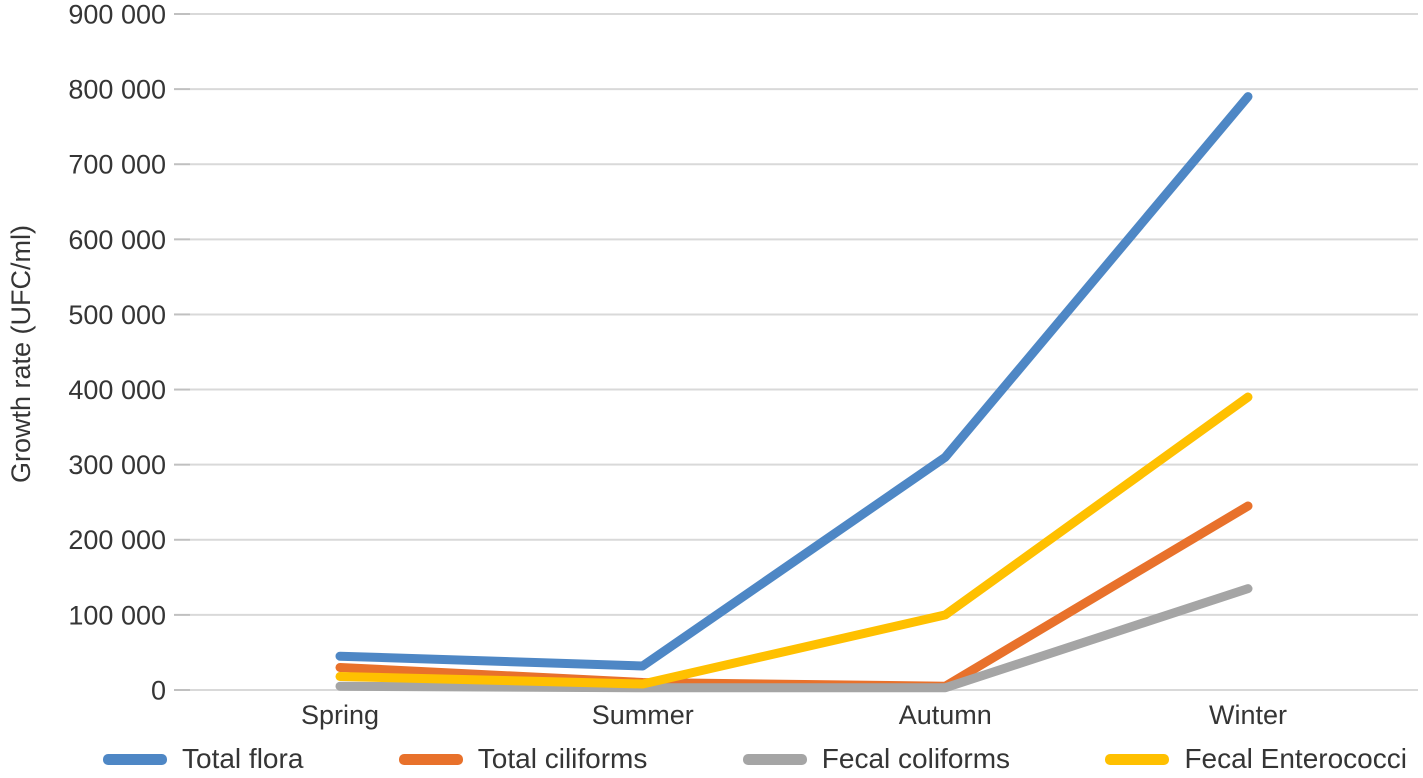 This screenshot has width=1423, height=778. I want to click on x-tick-label-summer: Summer, so click(643, 715).